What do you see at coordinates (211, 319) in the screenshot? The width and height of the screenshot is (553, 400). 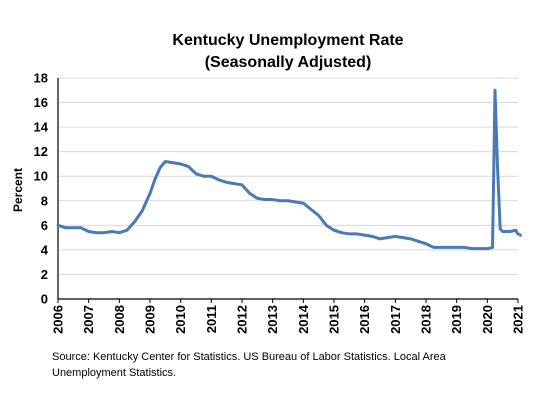 I see `x-tick-label: 2011` at bounding box center [211, 319].